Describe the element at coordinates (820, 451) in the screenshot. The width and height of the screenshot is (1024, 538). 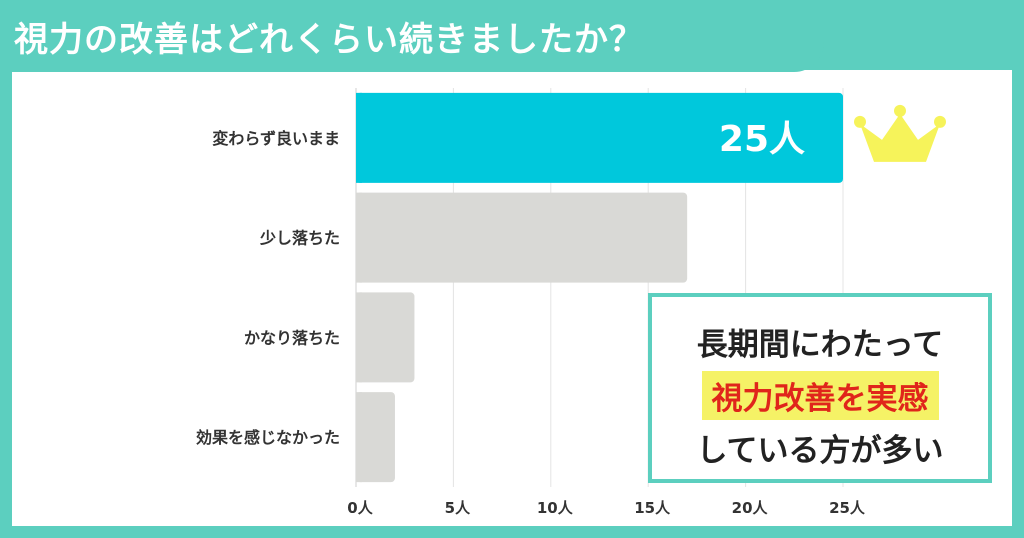
I see `callout-line-3: している方が多い` at that location.